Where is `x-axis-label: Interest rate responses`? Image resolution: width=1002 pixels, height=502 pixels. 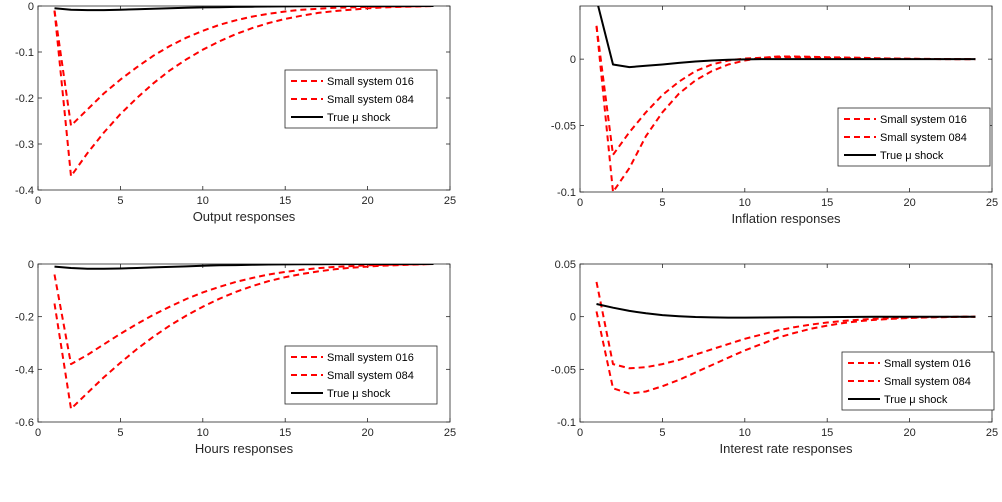 x-axis-label: Interest rate responses is located at coordinates (786, 448).